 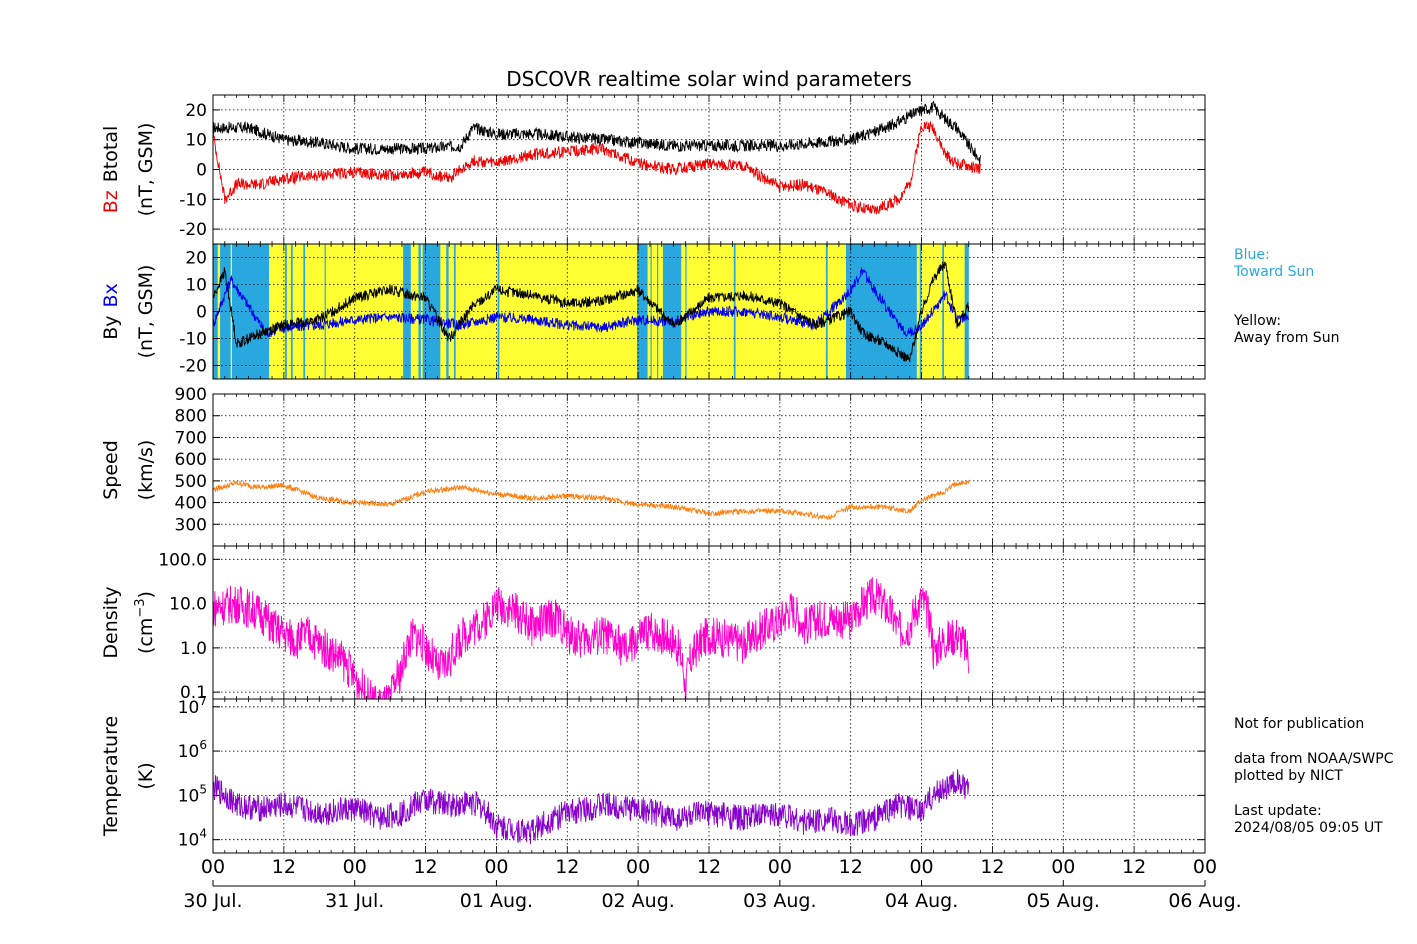 What do you see at coordinates (591, 807) in the screenshot?
I see `series-line-temperature` at bounding box center [591, 807].